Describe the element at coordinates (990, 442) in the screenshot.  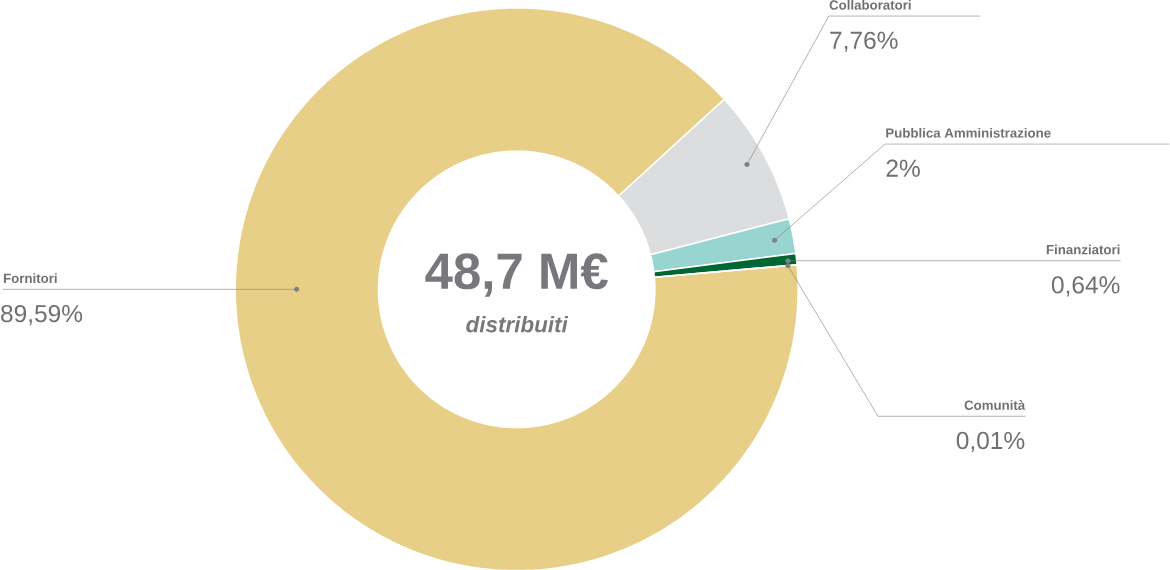
I see `data-label: 0,01%` at that location.